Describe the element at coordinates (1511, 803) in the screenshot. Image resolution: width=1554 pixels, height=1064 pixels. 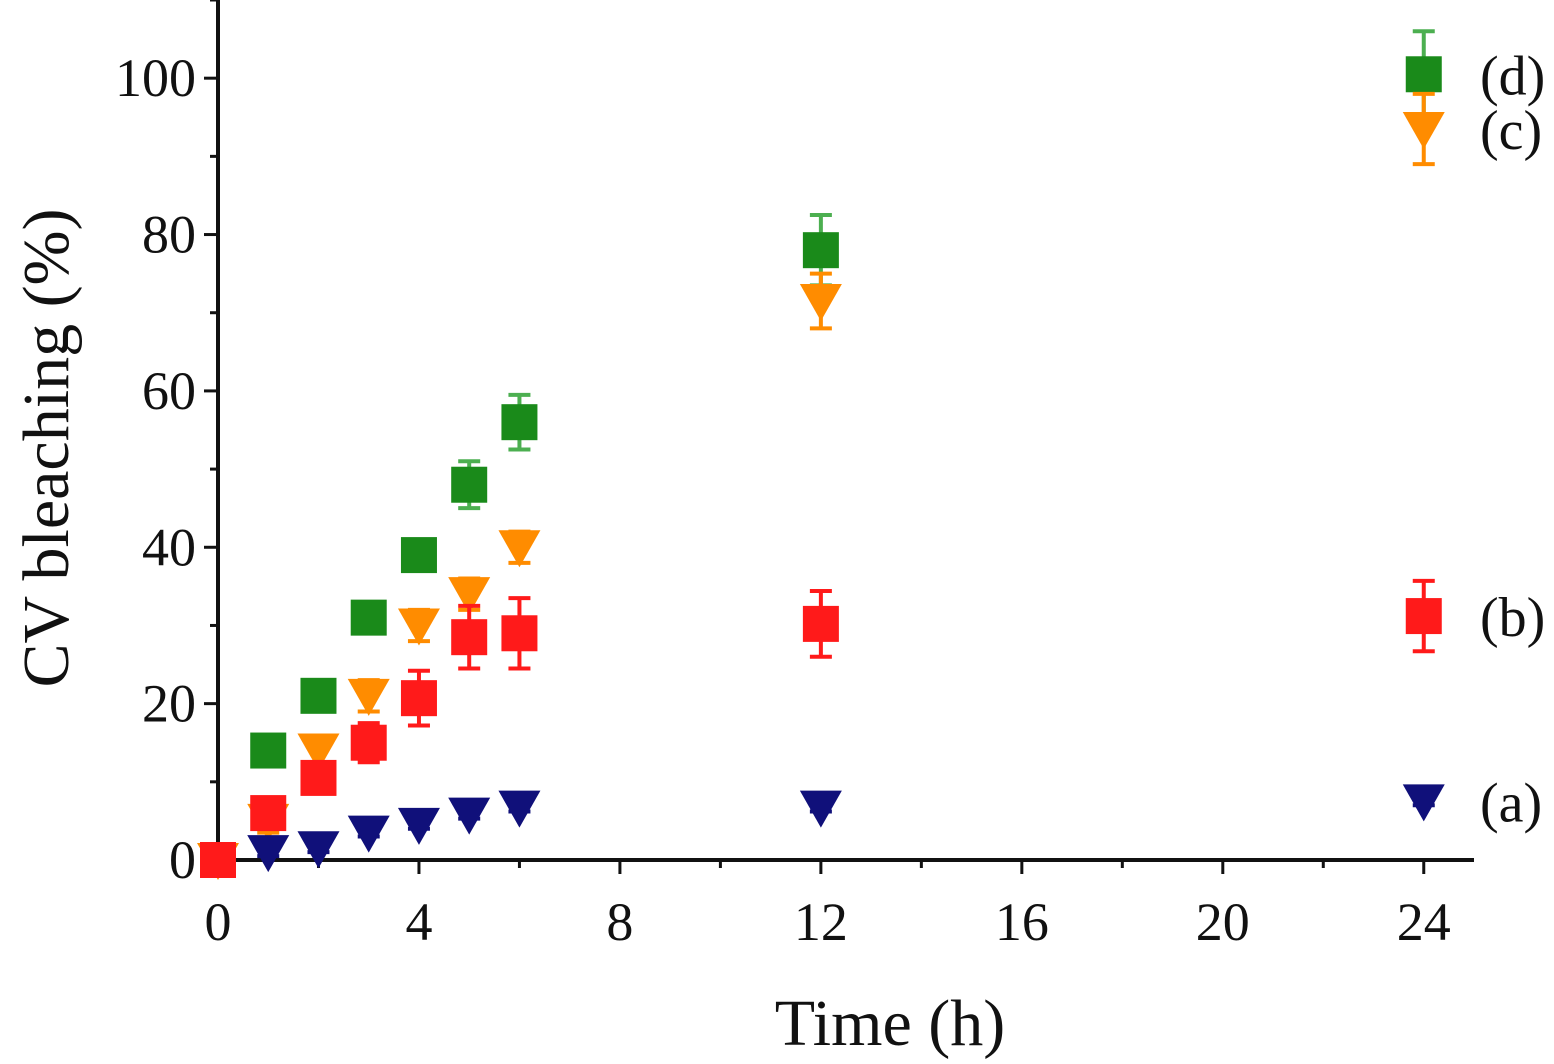
I see `series-label: (a)` at that location.